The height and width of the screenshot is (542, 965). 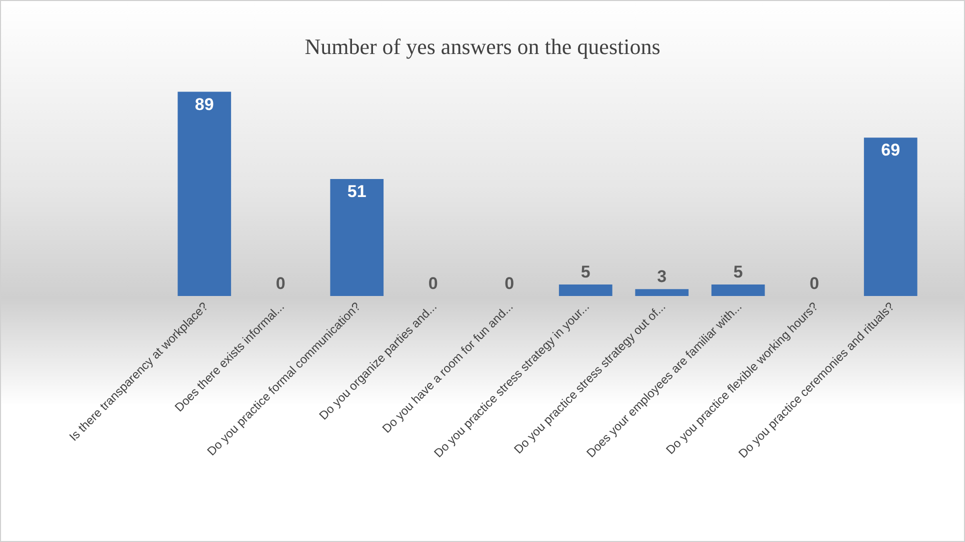 What do you see at coordinates (890, 150) in the screenshot?
I see `data-label: 69` at bounding box center [890, 150].